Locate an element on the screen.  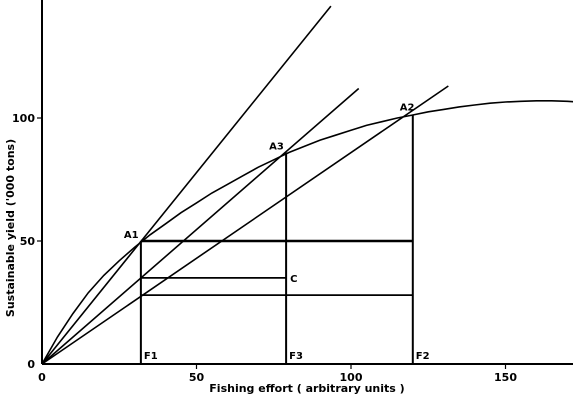
y-axis-title: Sustainable yield ('000 tons) is located at coordinates (10, 228).